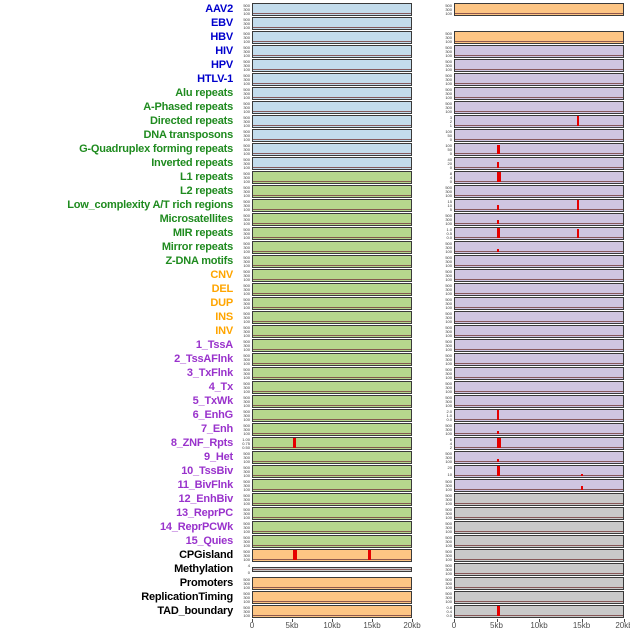 Image resolution: width=630 pixels, height=630 pixels. What do you see at coordinates (220, 387) in the screenshot?
I see `row-label: 4_Tx` at bounding box center [220, 387].